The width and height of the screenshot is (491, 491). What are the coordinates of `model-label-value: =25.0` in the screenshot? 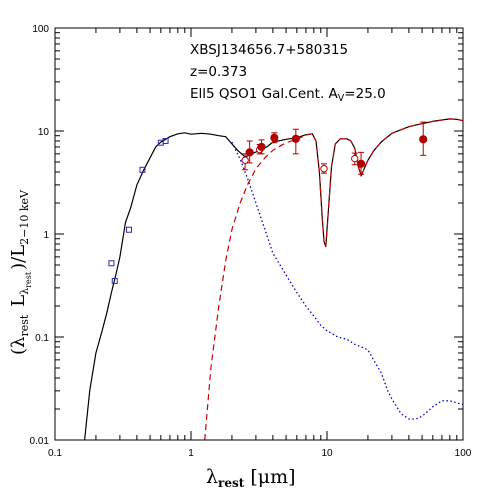 It's located at (364, 94).